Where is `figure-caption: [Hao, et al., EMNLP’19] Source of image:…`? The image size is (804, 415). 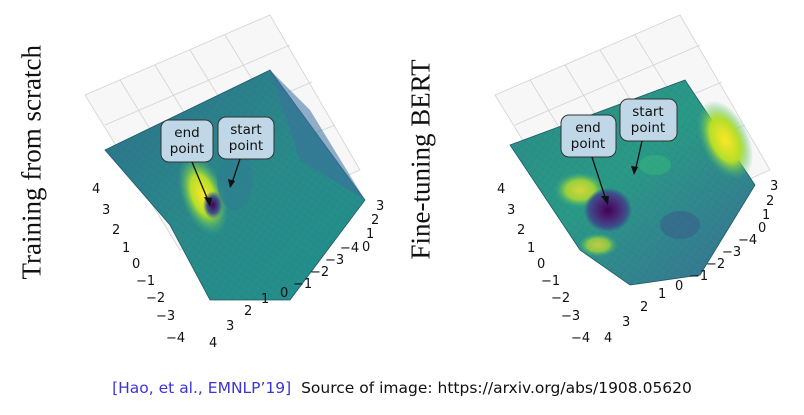 figure-caption: [Hao, et al., EMNLP’19] Source of image:… is located at coordinates (402, 388).